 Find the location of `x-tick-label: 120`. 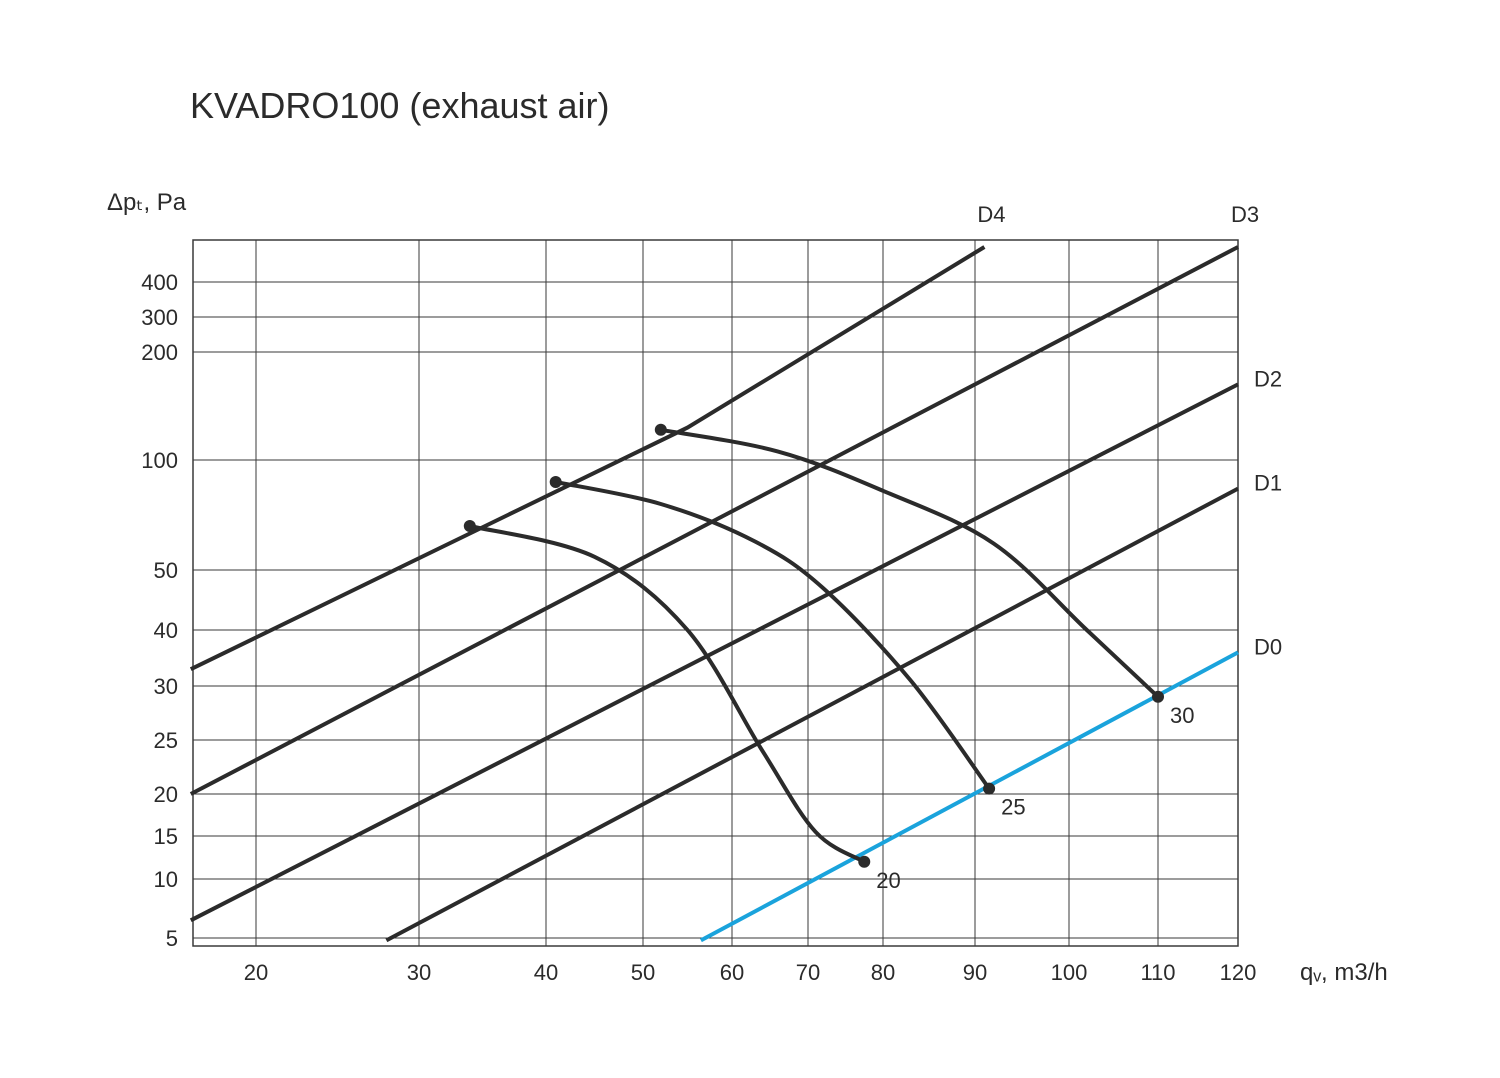

x-tick-label: 120 is located at coordinates (1238, 972).